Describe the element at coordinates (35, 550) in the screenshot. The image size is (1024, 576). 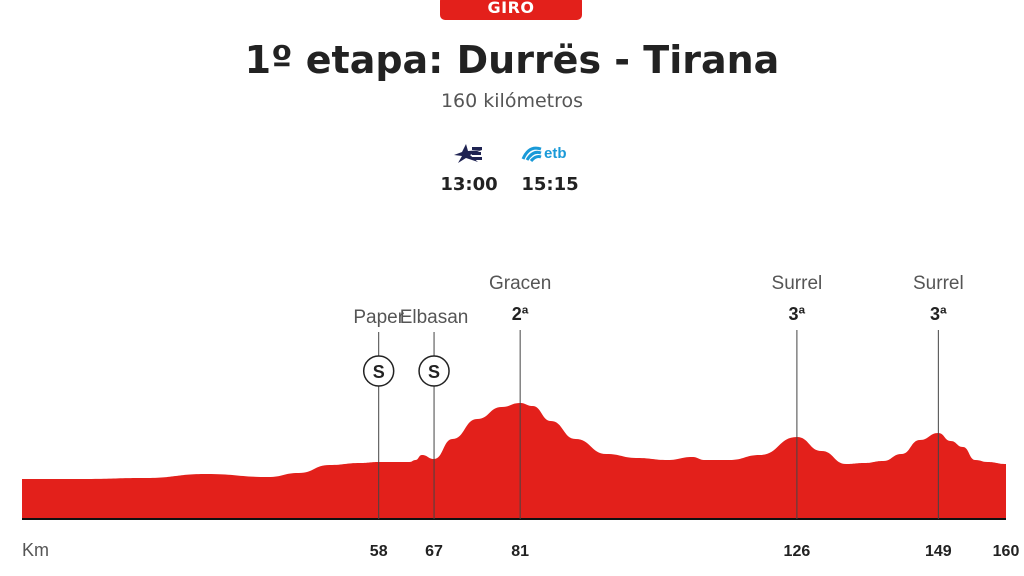
I see `x-axis-label: Km` at that location.